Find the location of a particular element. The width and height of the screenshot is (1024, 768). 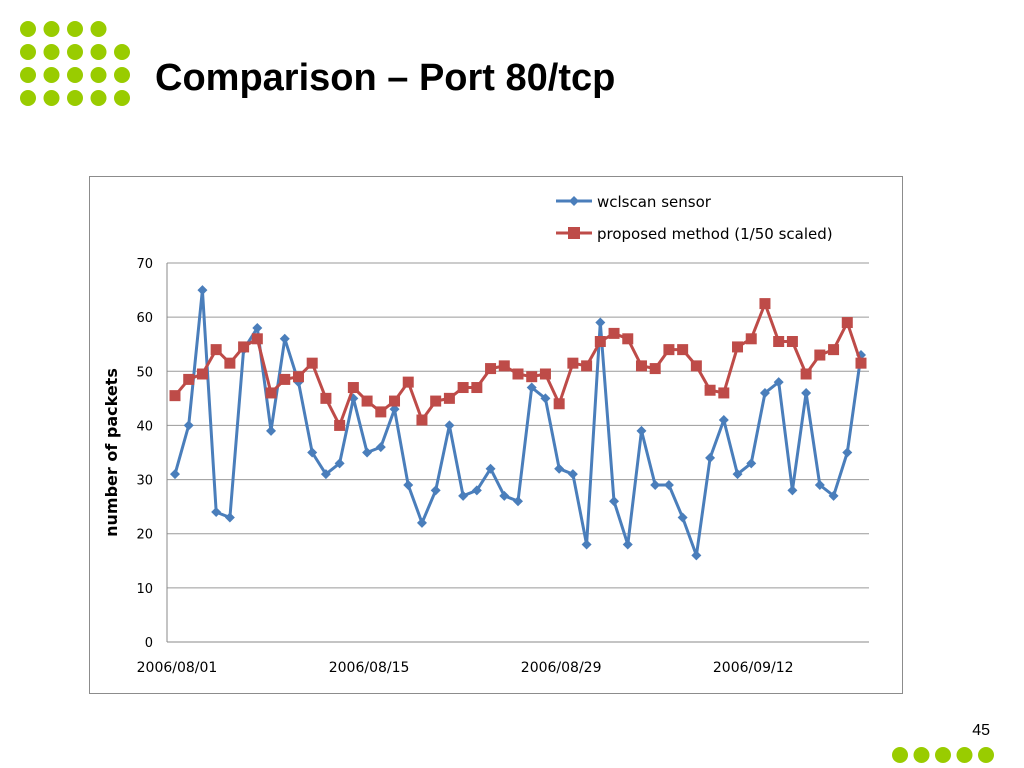

legend-marker is located at coordinates (574, 201).